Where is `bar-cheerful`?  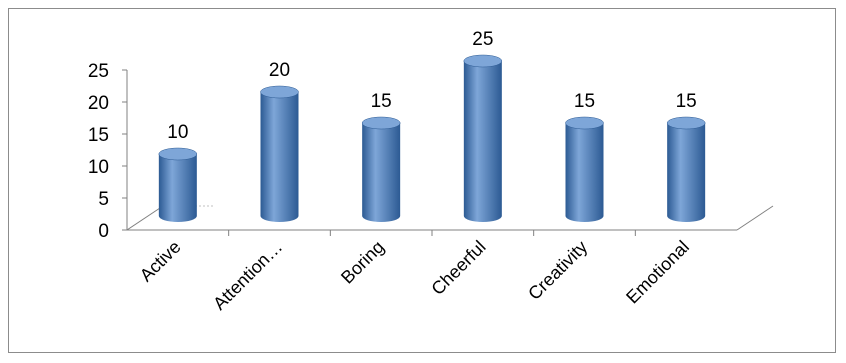 bar-cheerful is located at coordinates (483, 138).